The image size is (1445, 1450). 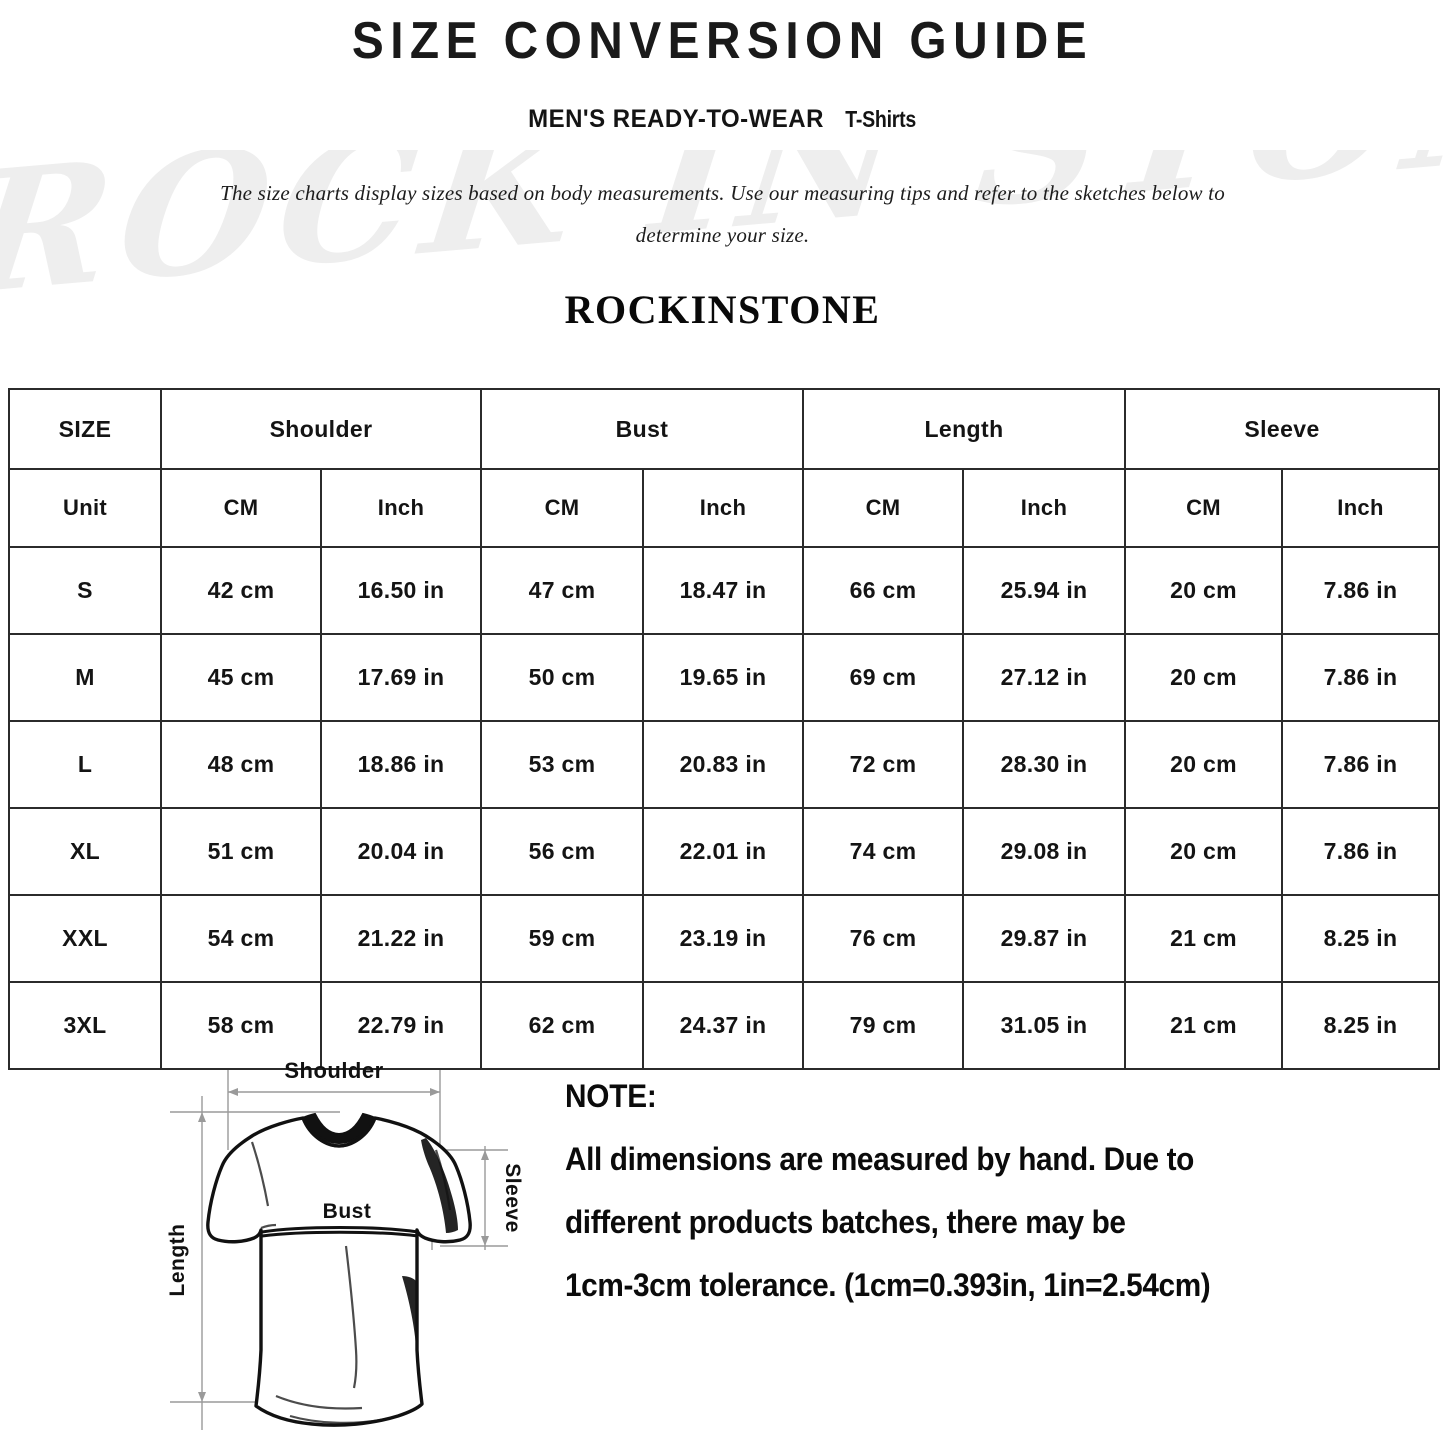 What do you see at coordinates (1044, 1025) in the screenshot?
I see `cell-length-inch: 31.05 in` at bounding box center [1044, 1025].